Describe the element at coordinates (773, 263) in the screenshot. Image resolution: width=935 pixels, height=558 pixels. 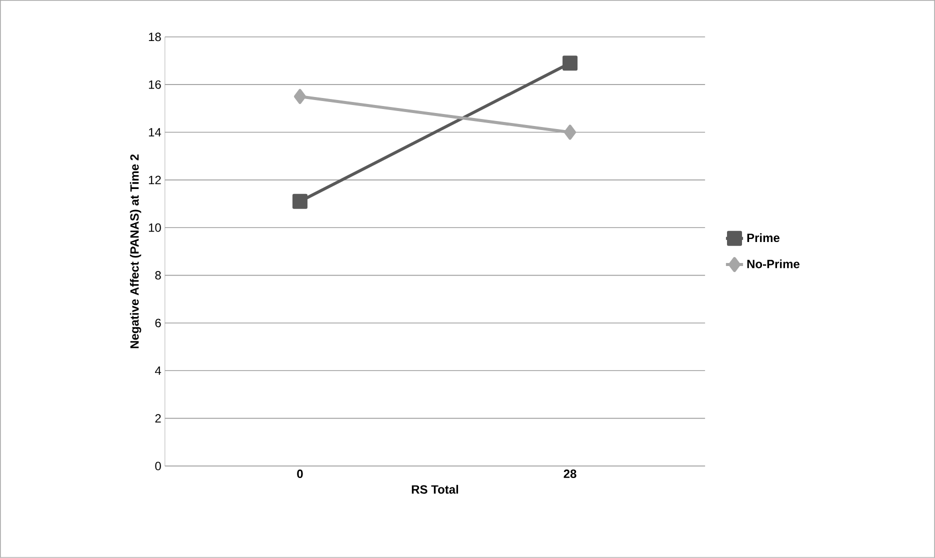
I see `legend-label: No-Prime` at that location.